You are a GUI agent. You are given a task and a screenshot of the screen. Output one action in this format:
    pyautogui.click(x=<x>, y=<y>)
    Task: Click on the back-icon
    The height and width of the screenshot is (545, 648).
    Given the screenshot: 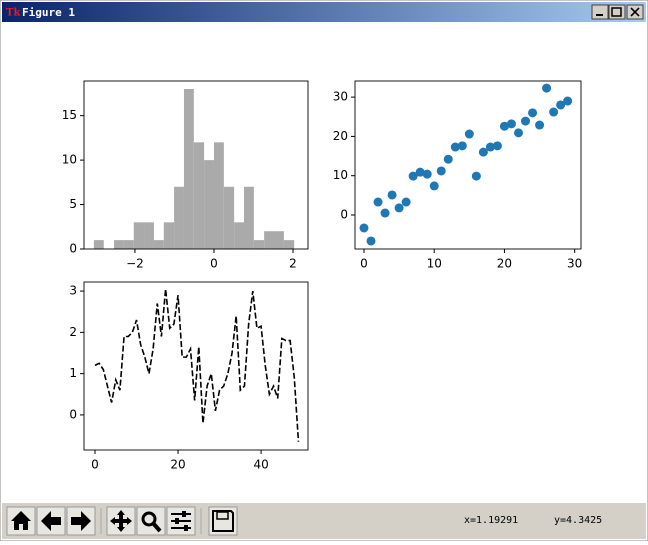 What is the action you would take?
    pyautogui.click(x=51, y=521)
    